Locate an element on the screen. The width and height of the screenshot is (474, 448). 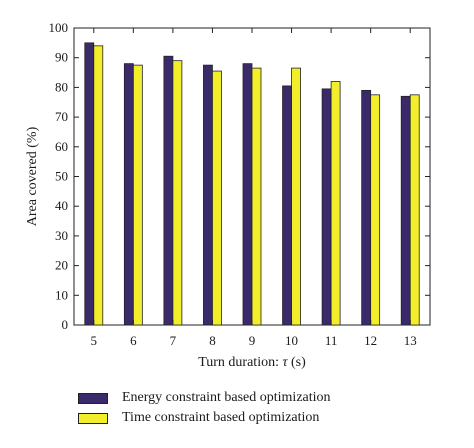
legend-item-energy: Energy constraint based optimization is located at coordinates (204, 398).